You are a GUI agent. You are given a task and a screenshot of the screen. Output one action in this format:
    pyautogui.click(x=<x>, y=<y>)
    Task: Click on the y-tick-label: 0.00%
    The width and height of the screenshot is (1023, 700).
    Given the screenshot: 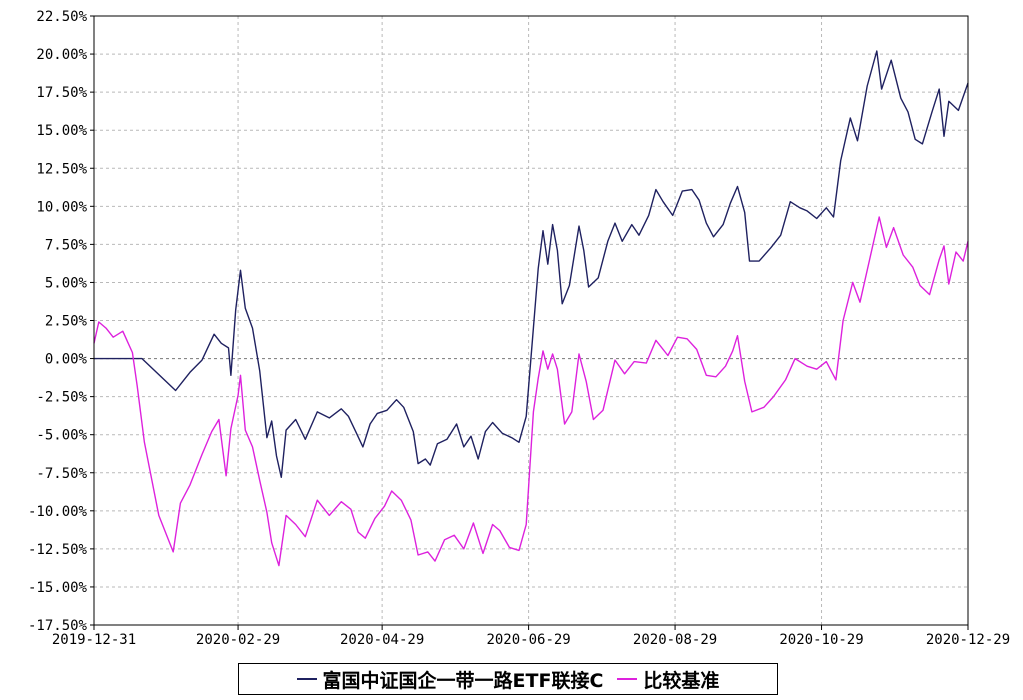 What is the action you would take?
    pyautogui.click(x=66, y=360)
    